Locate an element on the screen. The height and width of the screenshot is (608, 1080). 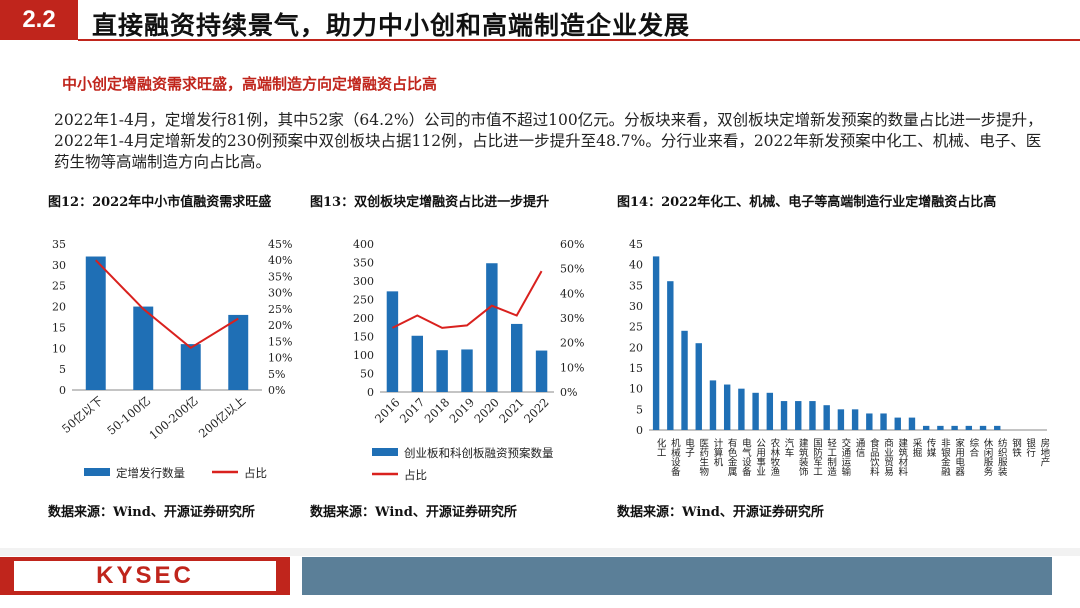
chart12-y-left-tick: 10 is located at coordinates (59, 348).